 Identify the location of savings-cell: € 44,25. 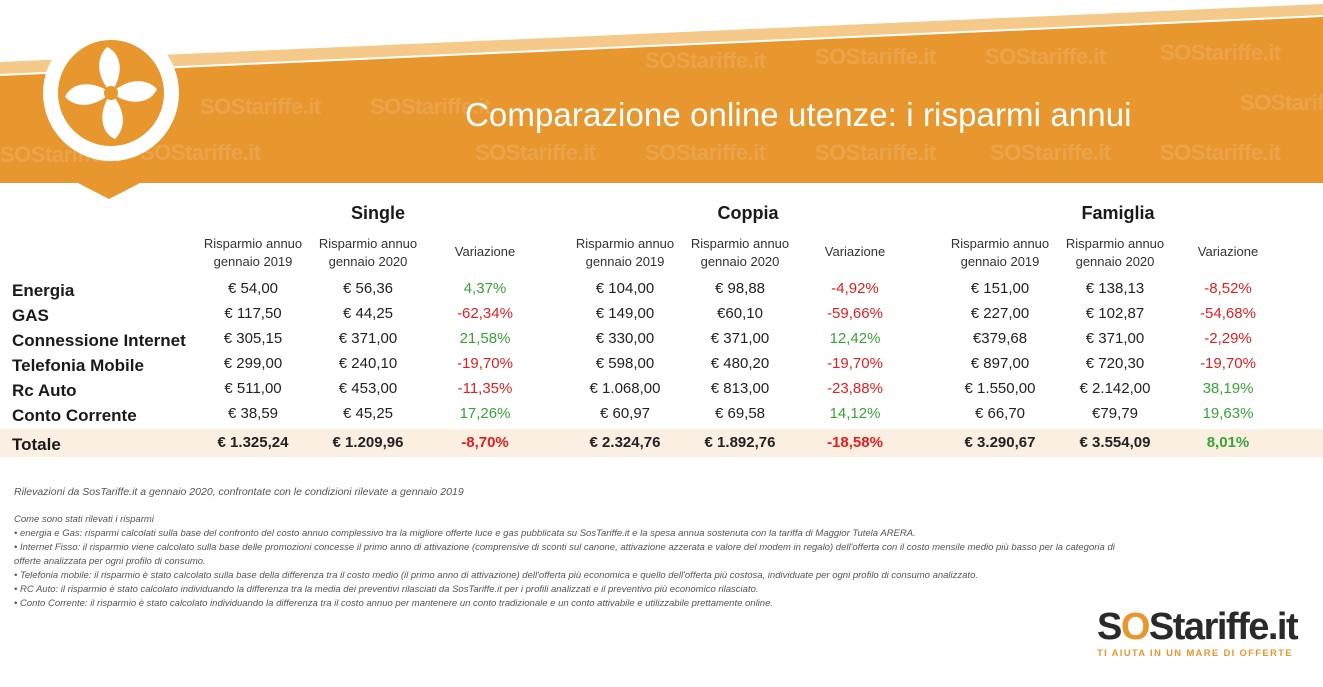
(368, 313).